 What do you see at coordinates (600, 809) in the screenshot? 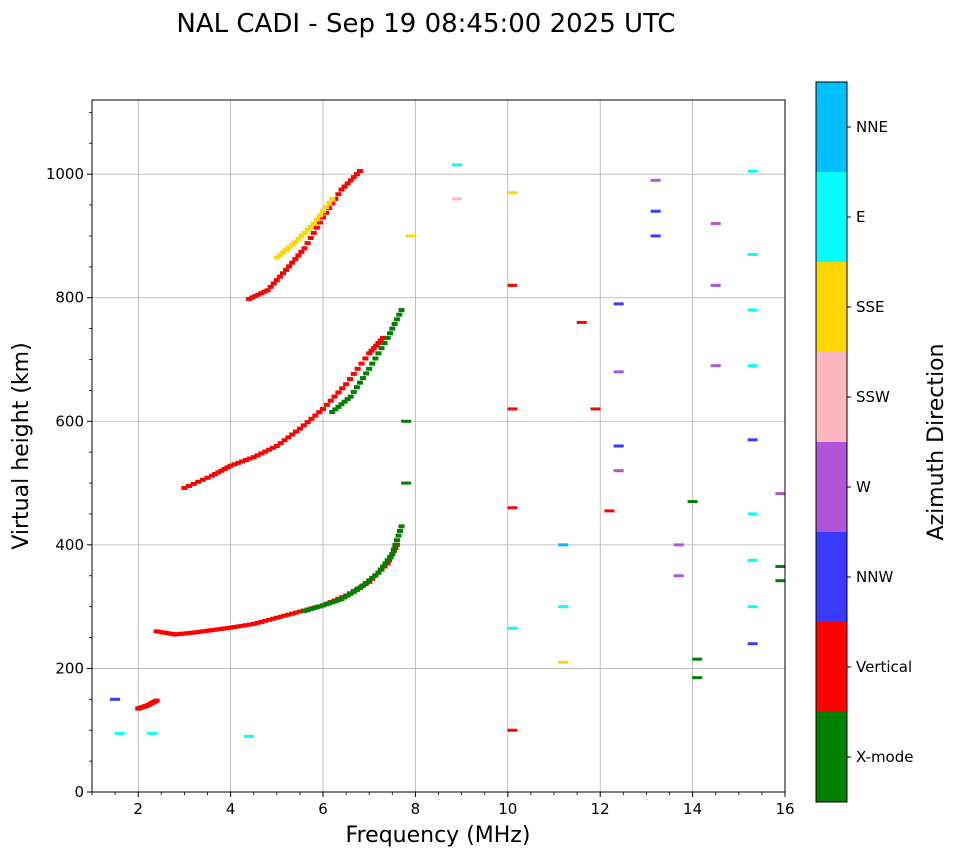
I see `x-tick-label: 12` at bounding box center [600, 809].